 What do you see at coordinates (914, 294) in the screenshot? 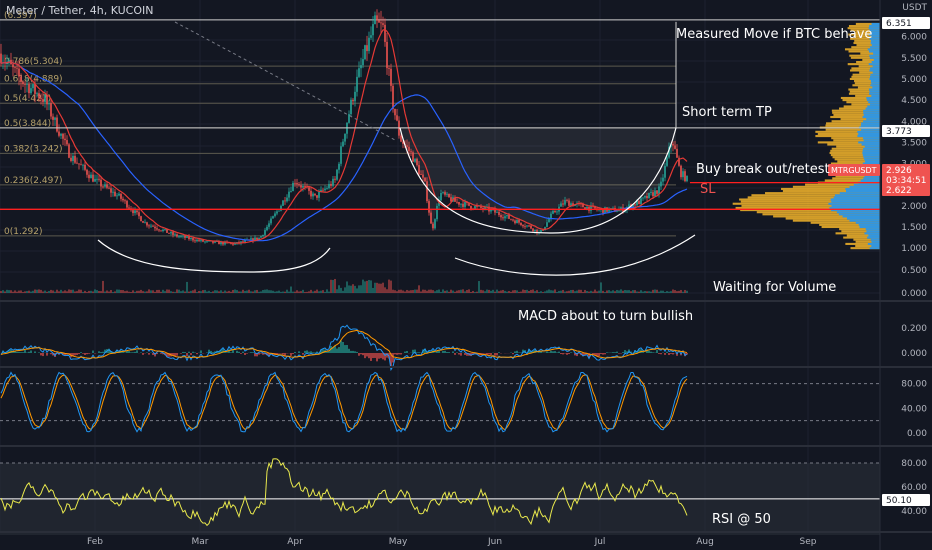
I see `volume-tick-label: 0.000` at bounding box center [914, 294].